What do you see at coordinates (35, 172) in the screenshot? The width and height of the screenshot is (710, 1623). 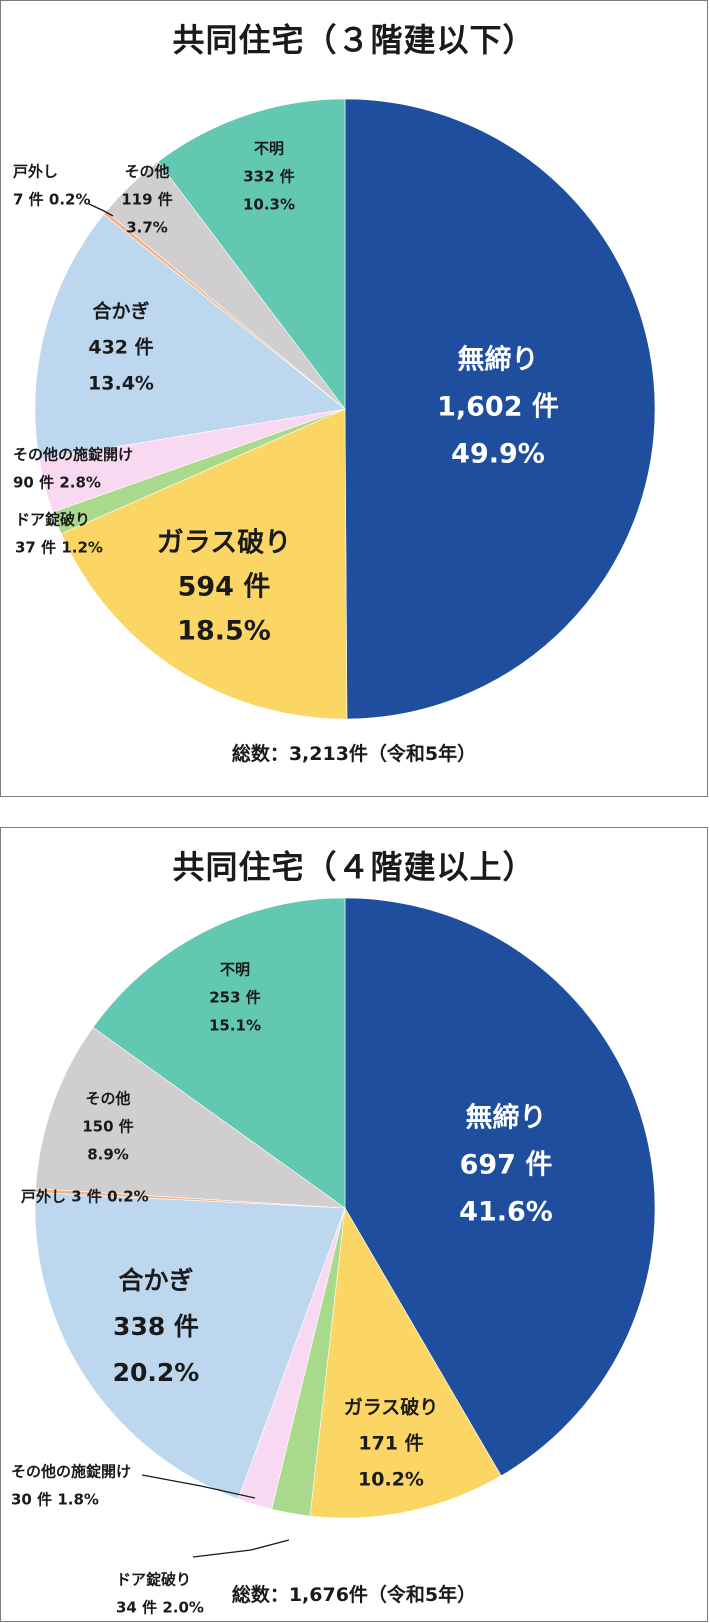 I see `slice-label: 戸外し` at bounding box center [35, 172].